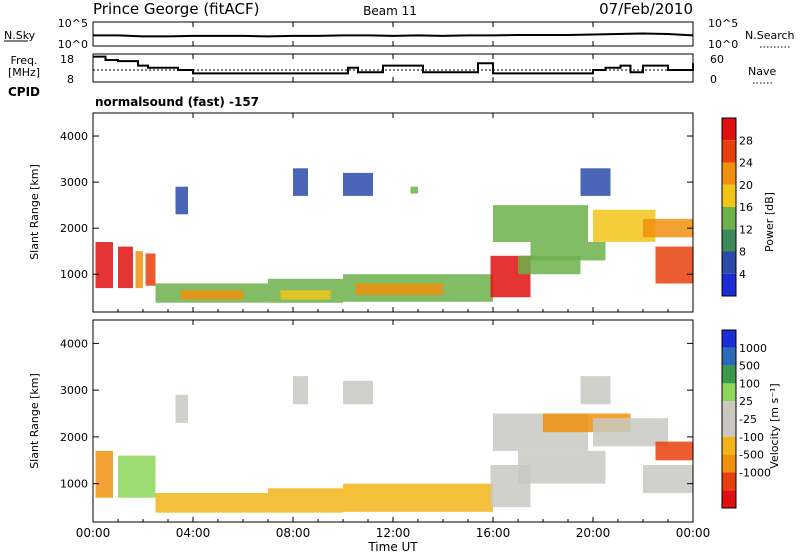 The width and height of the screenshot is (800, 554). What do you see at coordinates (593, 533) in the screenshot?
I see `x-tick-label: 20:00` at bounding box center [593, 533].